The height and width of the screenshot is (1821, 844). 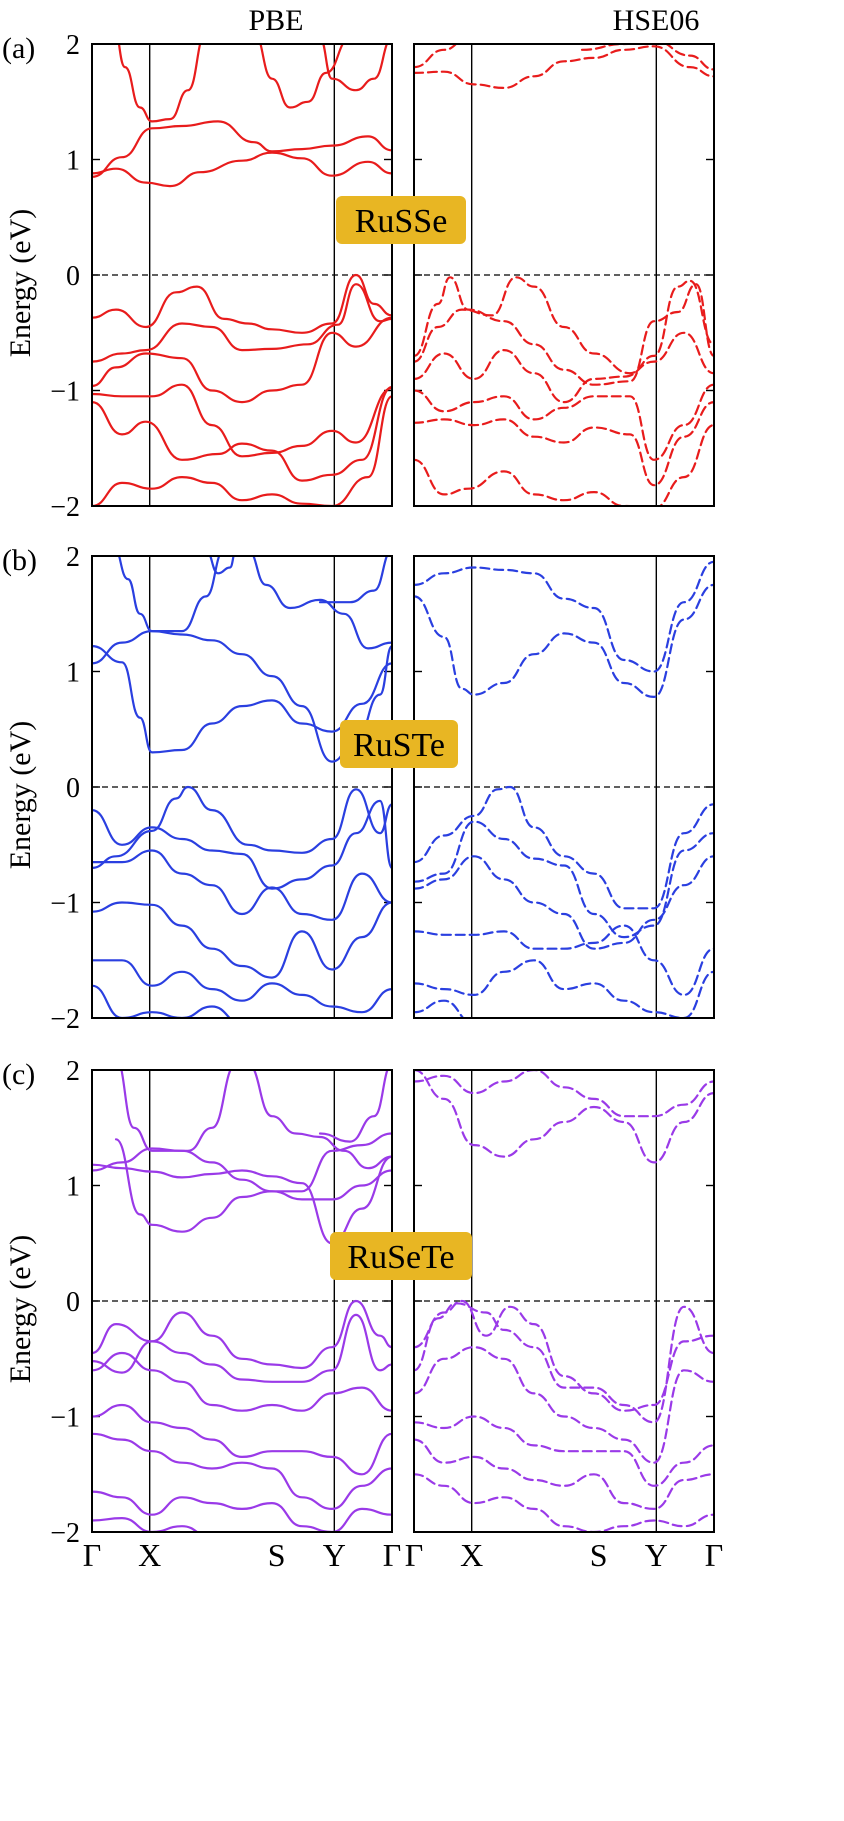 What do you see at coordinates (65, 1418) in the screenshot?
I see `y-tick-label: −1` at bounding box center [65, 1418].